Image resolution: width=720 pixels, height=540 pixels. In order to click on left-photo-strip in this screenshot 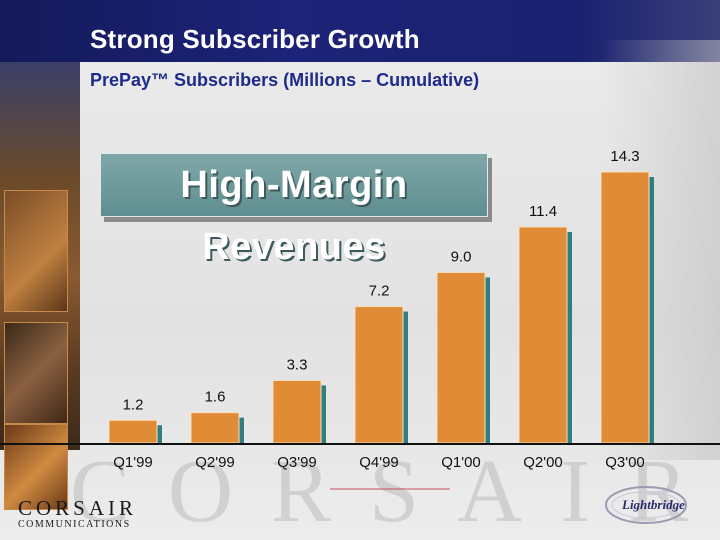, I will do `click(40, 286)`.